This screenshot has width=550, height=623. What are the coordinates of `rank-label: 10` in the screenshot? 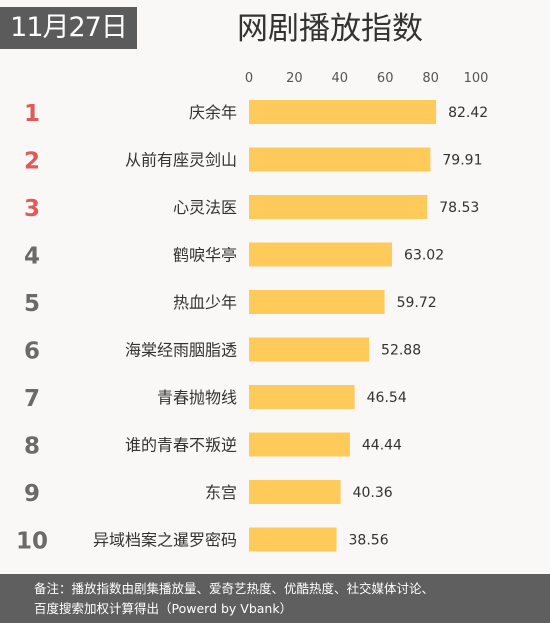 It's located at (32, 542).